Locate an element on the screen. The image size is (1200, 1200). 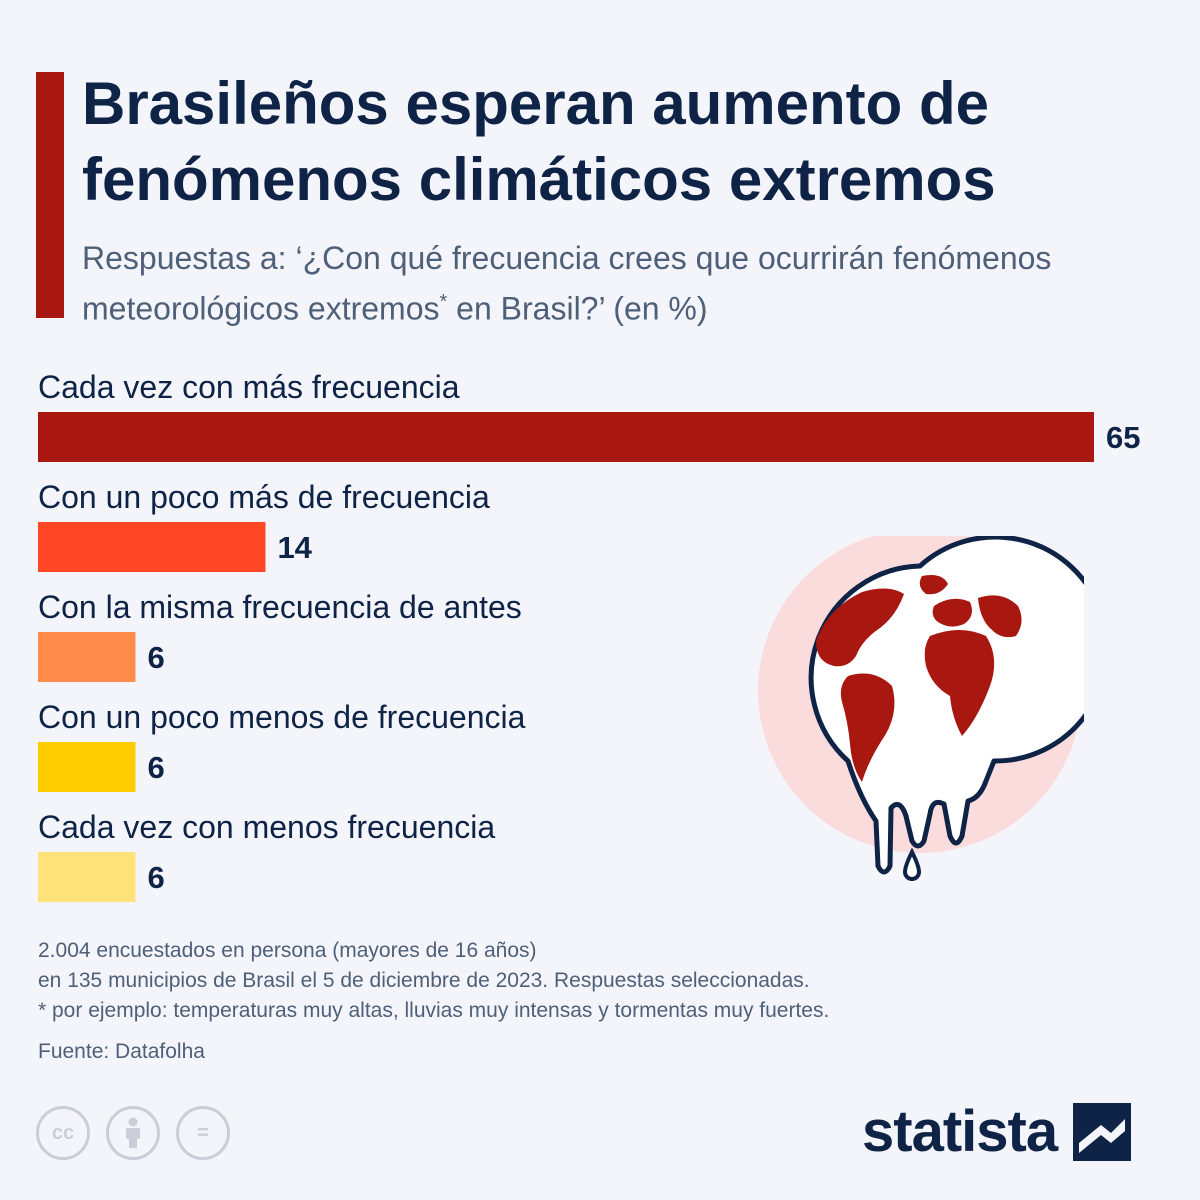
nd-icon-text: = is located at coordinates (203, 1132).